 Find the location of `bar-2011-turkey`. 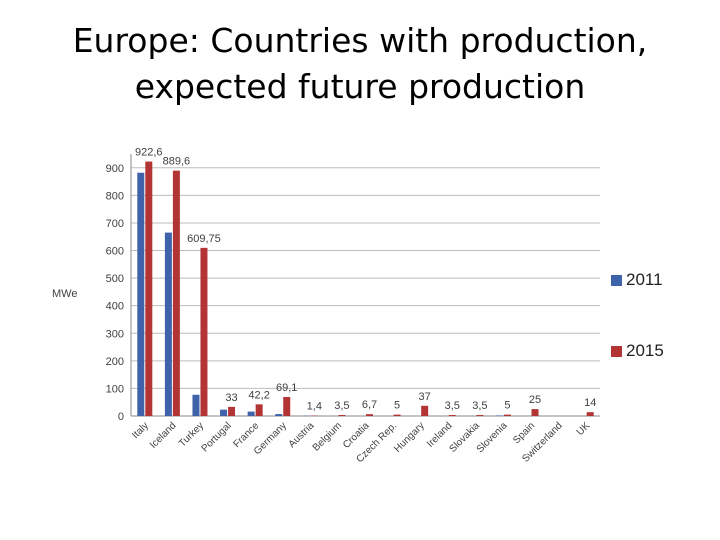

bar-2011-turkey is located at coordinates (196, 405).